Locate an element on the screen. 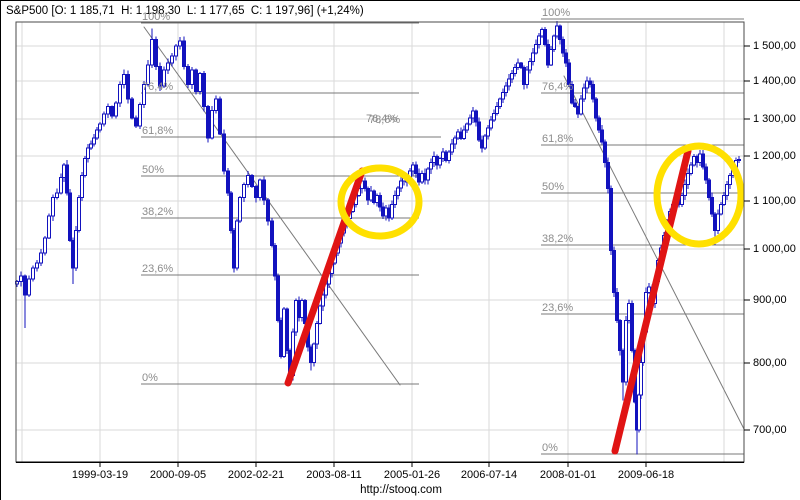  y-axis-label: 1 200,00 is located at coordinates (774, 156).